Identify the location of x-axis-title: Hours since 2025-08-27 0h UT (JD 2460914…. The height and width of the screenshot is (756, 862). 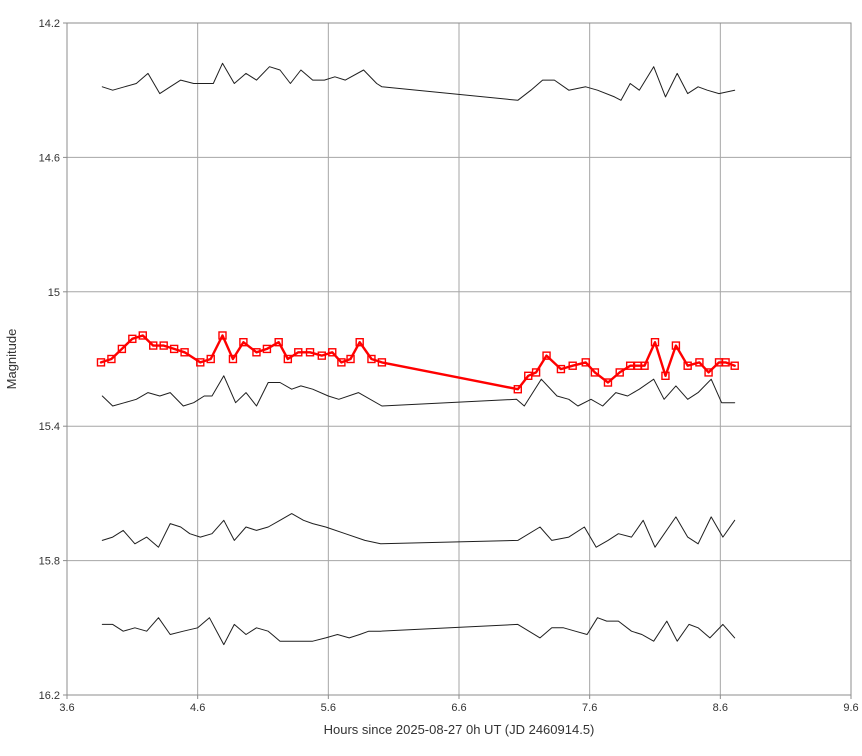
(459, 729).